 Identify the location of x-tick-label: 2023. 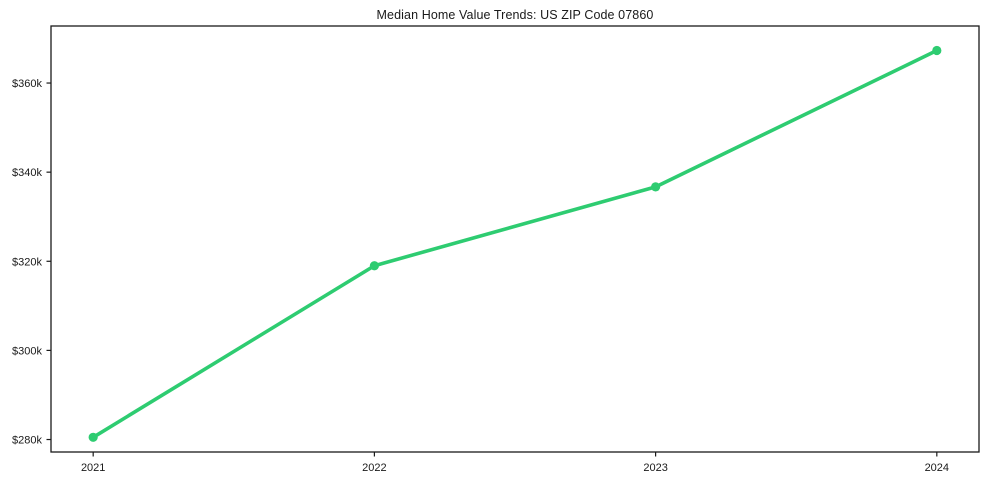
(655, 468).